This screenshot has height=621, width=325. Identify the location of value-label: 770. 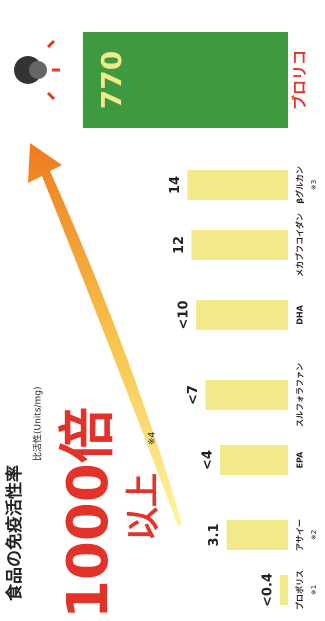
(111, 80).